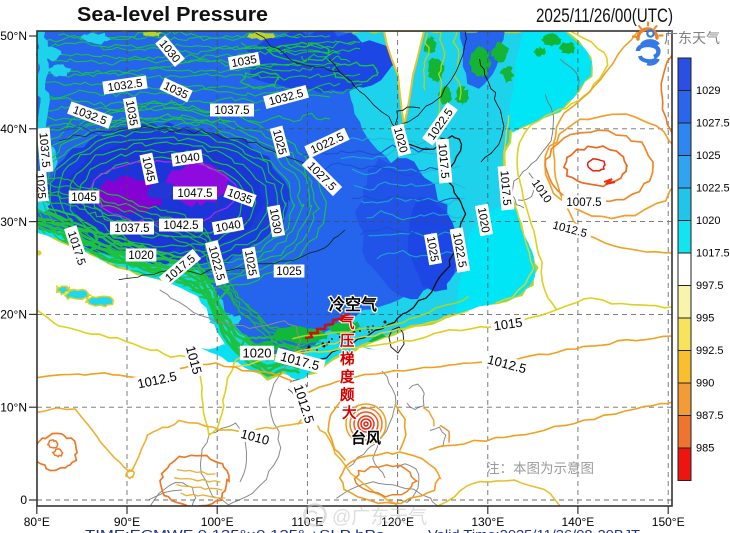 This screenshot has width=730, height=533. What do you see at coordinates (347, 341) in the screenshot?
I see `svg-text: 压` at bounding box center [347, 341].